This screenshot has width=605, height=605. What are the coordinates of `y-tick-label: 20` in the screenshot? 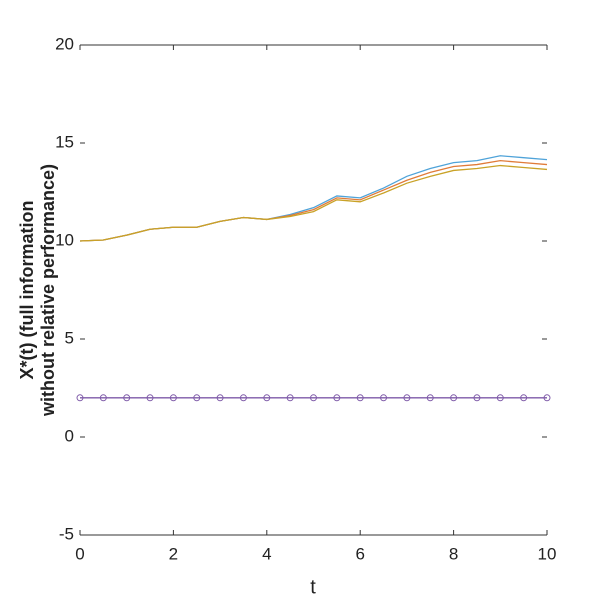 It's located at (64, 43).